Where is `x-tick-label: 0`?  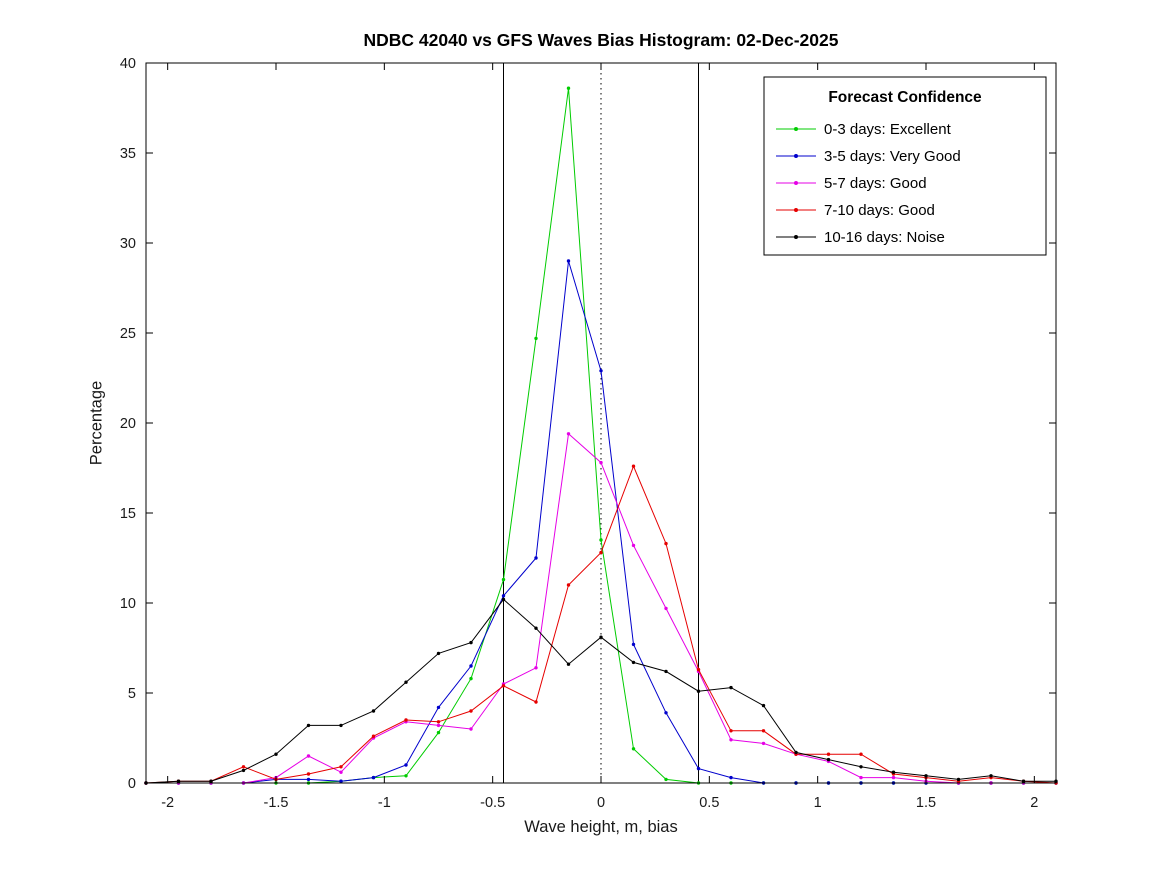
x-tick-label: 0 is located at coordinates (601, 803).